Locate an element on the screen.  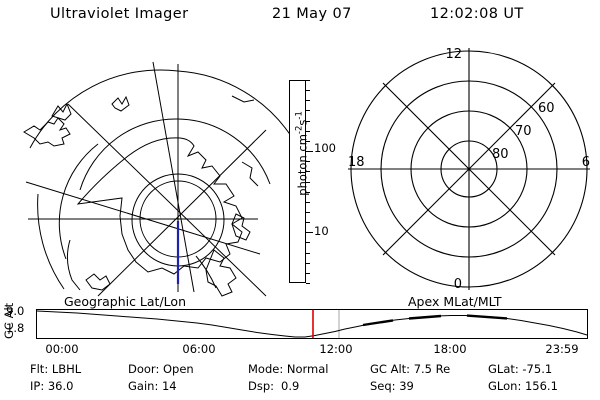
altitude-trace is located at coordinates (312, 324).